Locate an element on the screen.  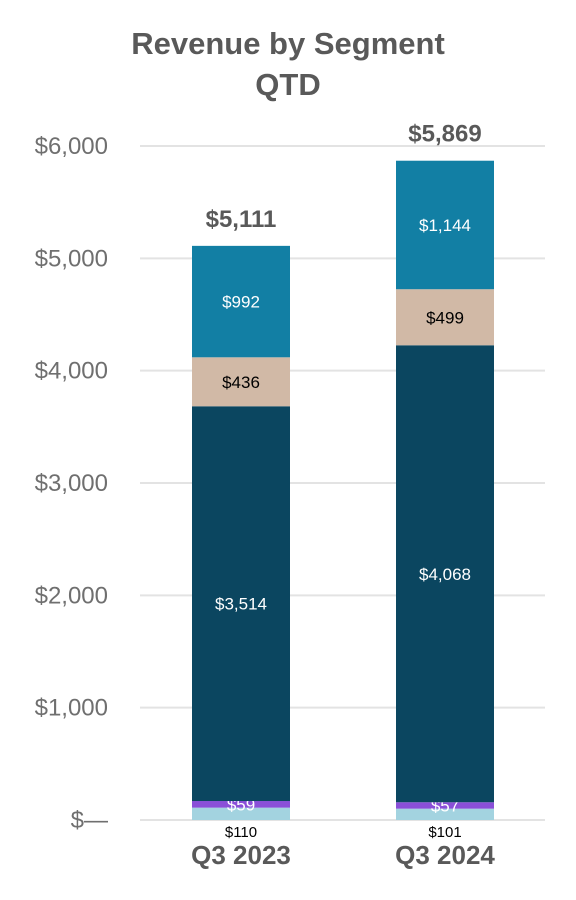
segment-label: $436 is located at coordinates (241, 382).